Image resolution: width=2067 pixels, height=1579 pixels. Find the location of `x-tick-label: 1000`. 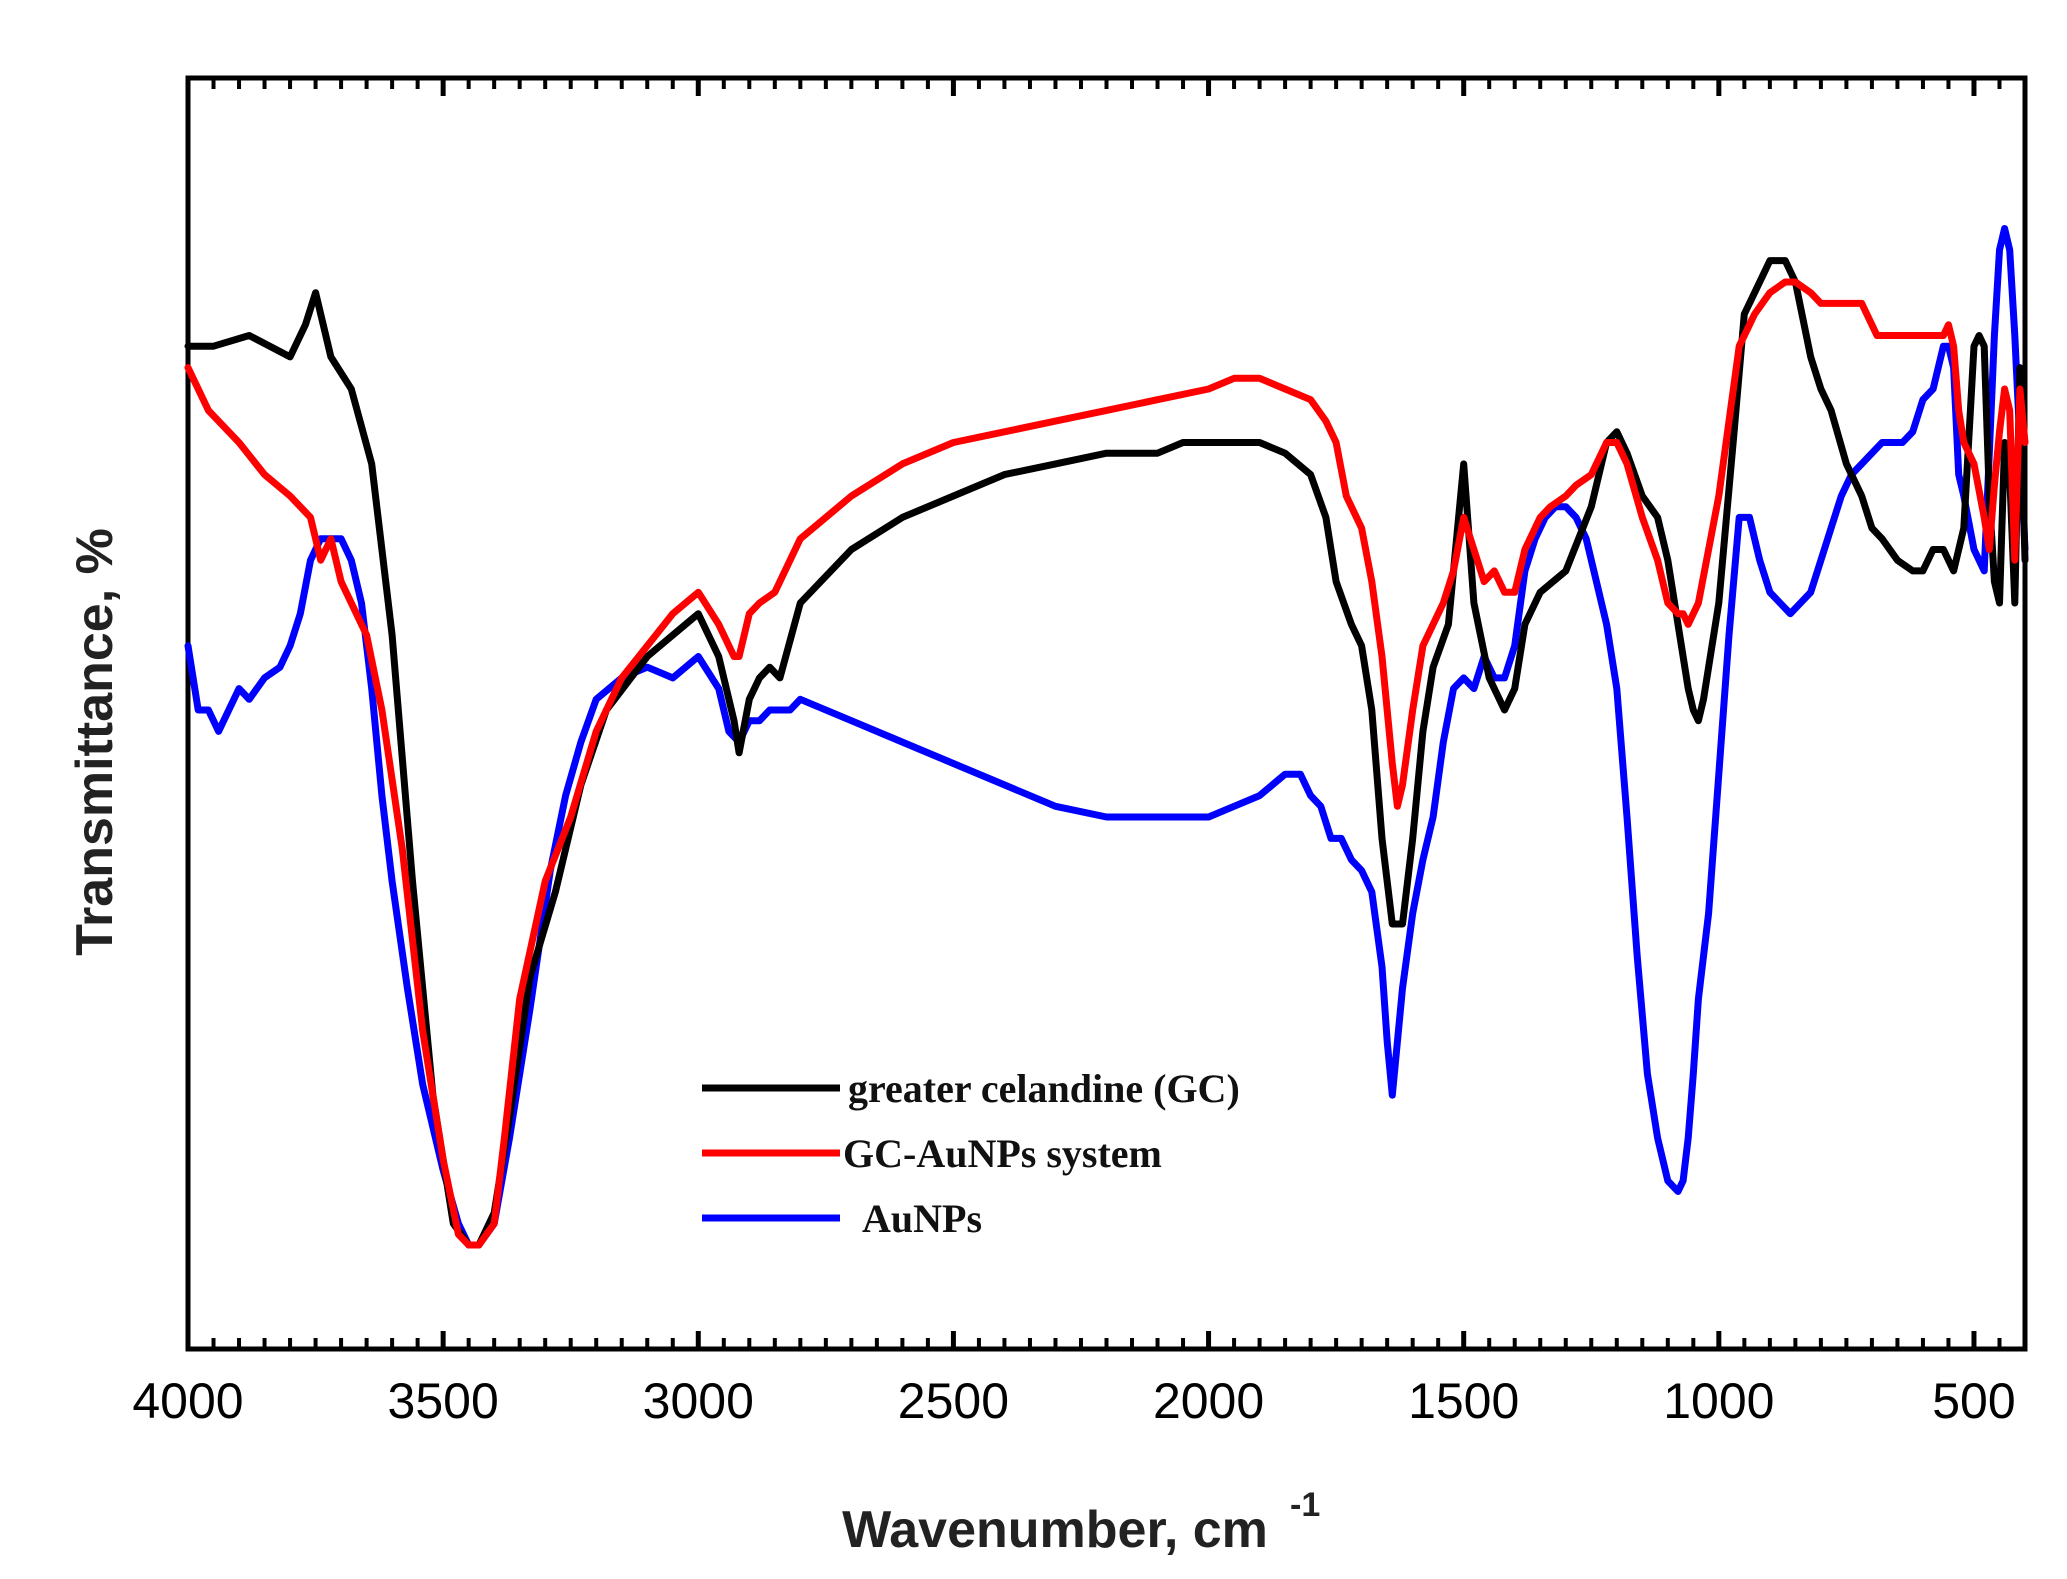

x-tick-label: 1000 is located at coordinates (1718, 1401).